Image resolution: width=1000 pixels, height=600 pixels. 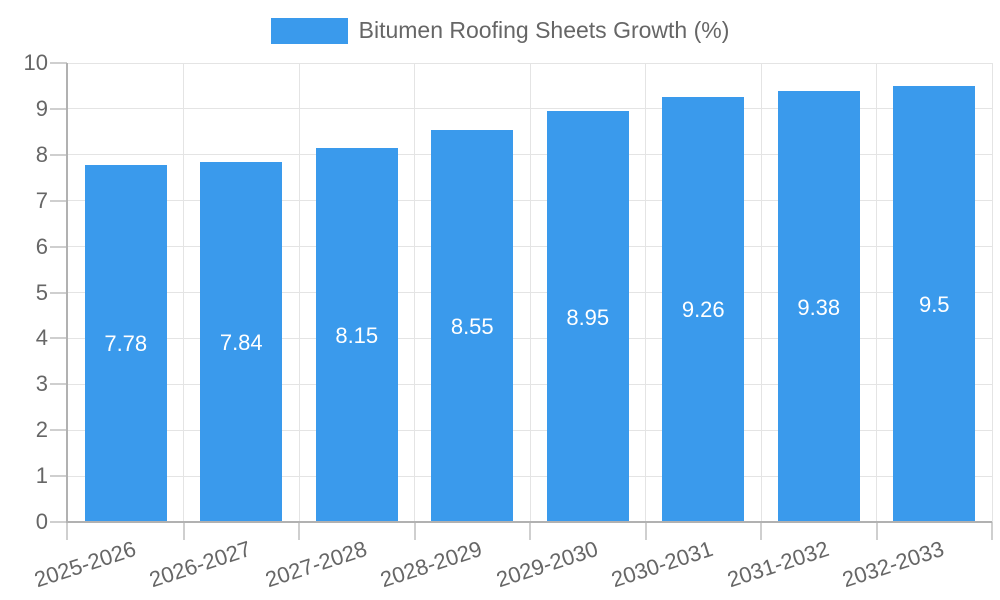 I want to click on bar-value-label: 8.95, so click(x=588, y=317).